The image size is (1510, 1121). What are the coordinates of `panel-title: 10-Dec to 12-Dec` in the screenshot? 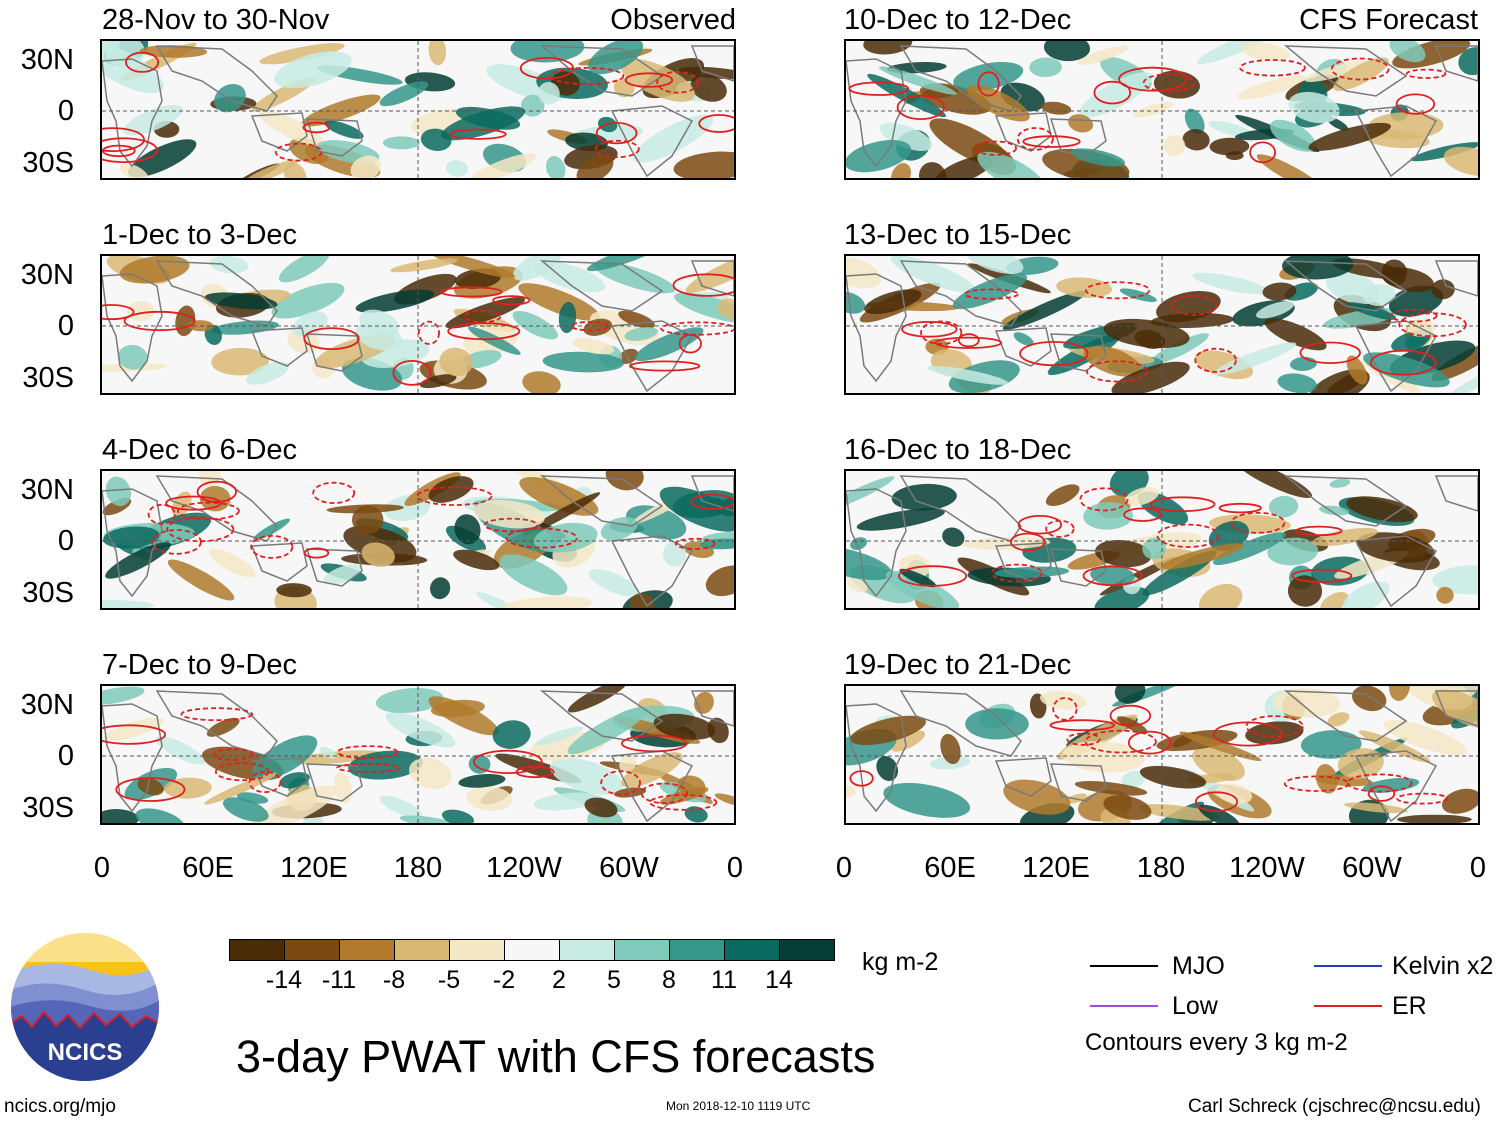 It's located at (958, 20).